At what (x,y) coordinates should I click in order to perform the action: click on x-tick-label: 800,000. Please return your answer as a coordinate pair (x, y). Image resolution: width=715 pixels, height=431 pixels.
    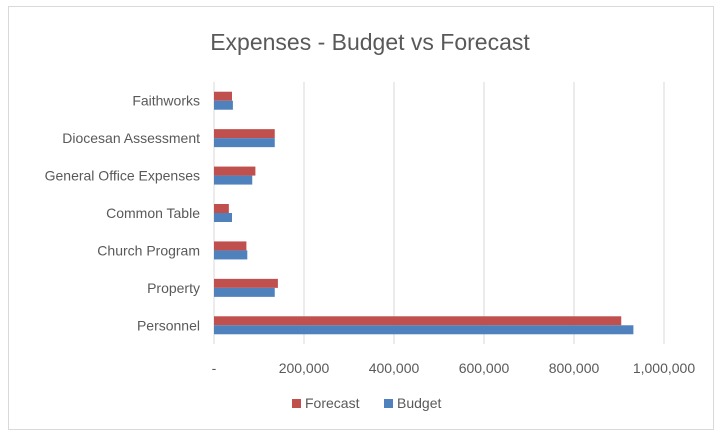
    Looking at the image, I should click on (574, 368).